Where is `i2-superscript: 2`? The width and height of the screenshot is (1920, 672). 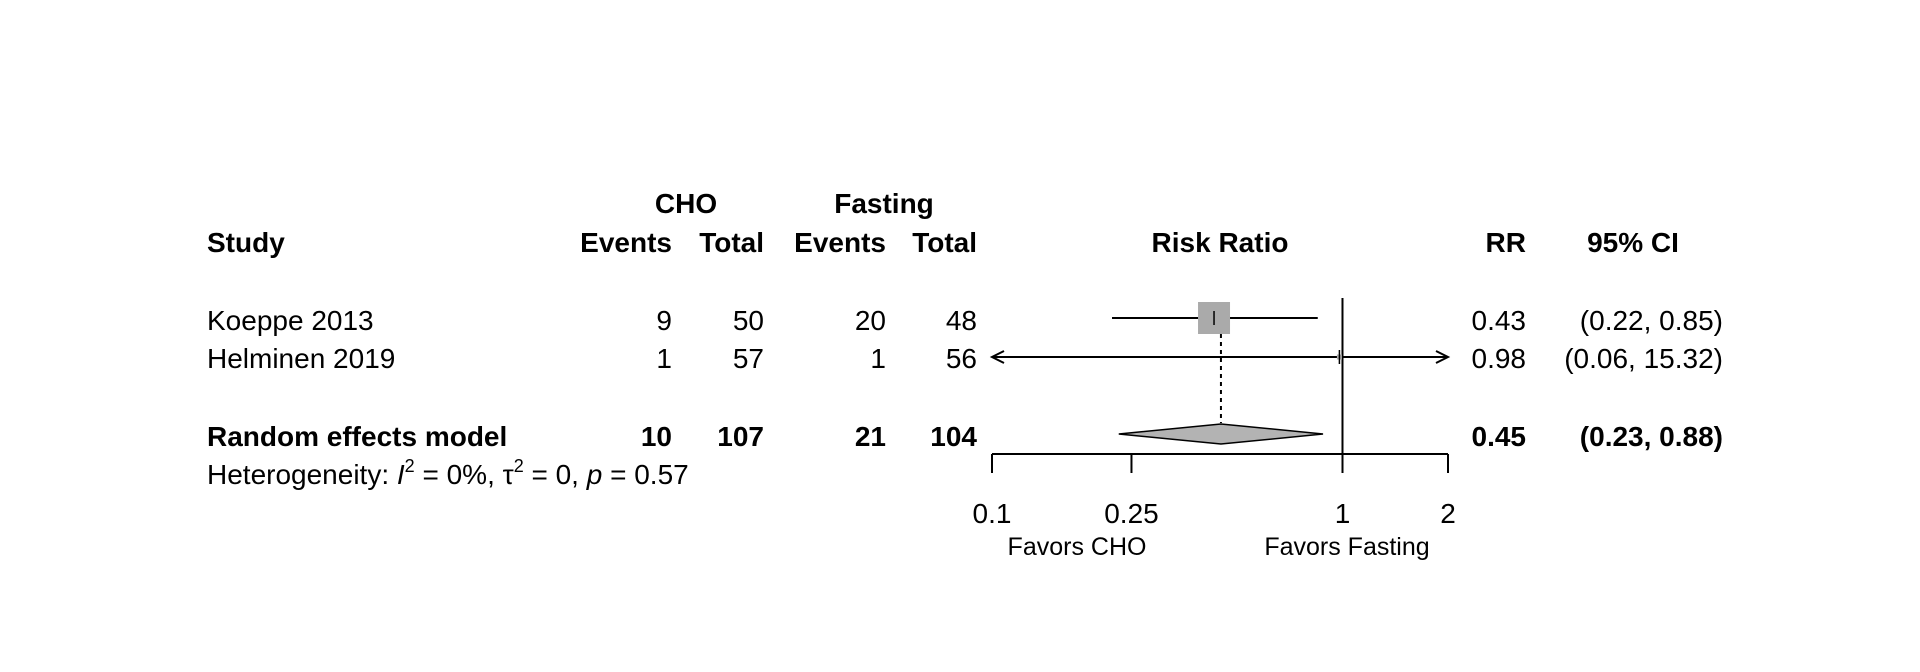 i2-superscript: 2 is located at coordinates (410, 466).